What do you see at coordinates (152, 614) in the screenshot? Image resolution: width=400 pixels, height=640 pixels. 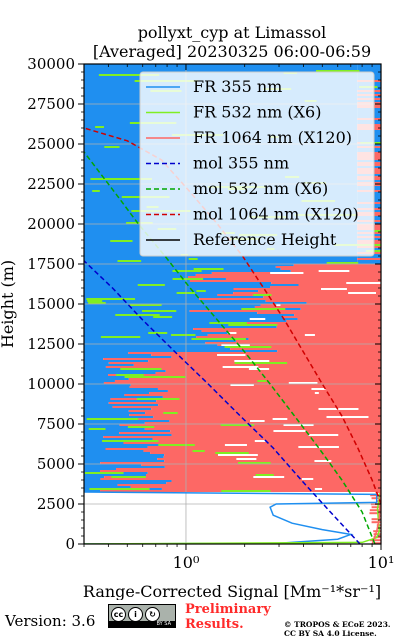 I see `sa-icon: ↻` at bounding box center [152, 614].